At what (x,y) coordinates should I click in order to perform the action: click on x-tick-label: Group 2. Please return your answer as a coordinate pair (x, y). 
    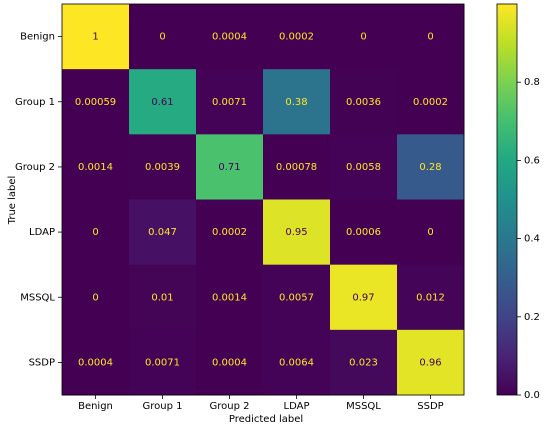
    Looking at the image, I should click on (230, 406).